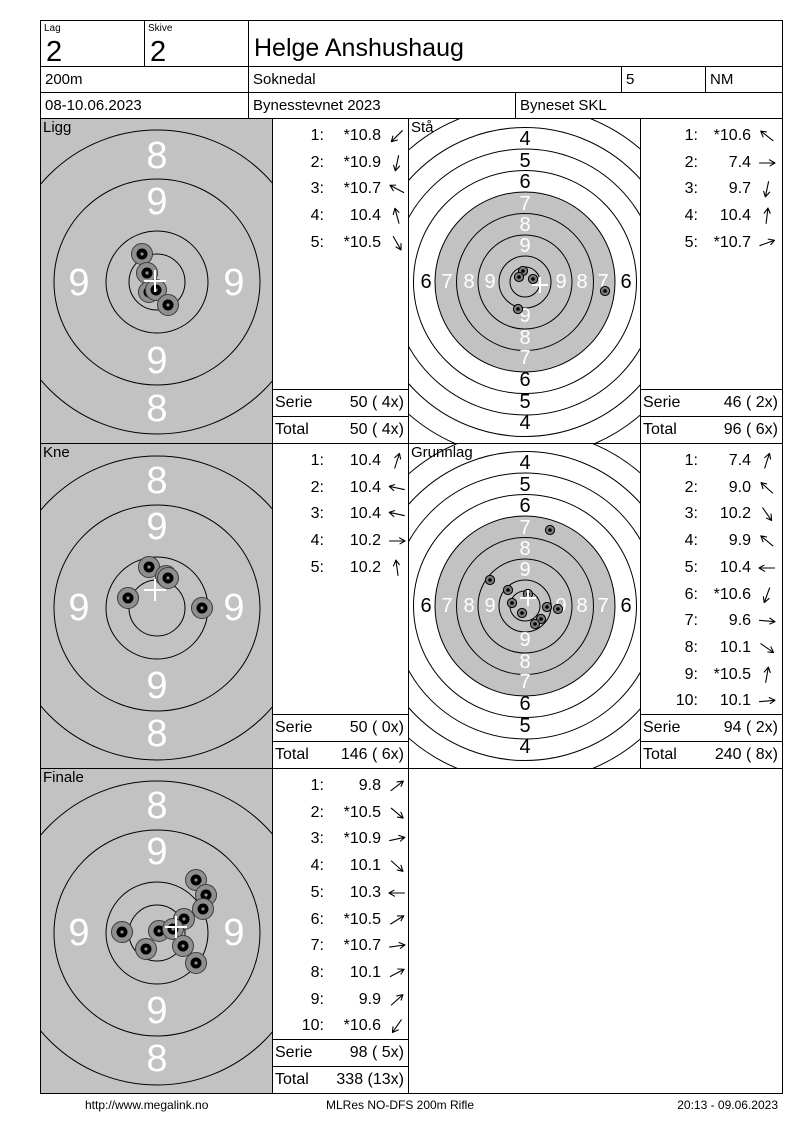  Describe the element at coordinates (746, 754) in the screenshot. I see `total-value: 240 ( 8x)` at that location.